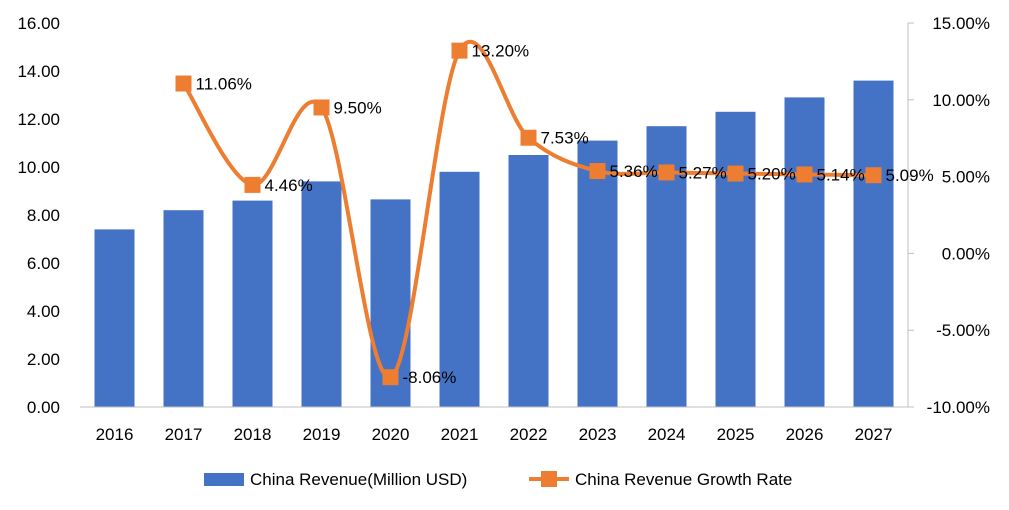 The image size is (1009, 510). What do you see at coordinates (321, 107) in the screenshot?
I see `growth-marker-2019` at bounding box center [321, 107].